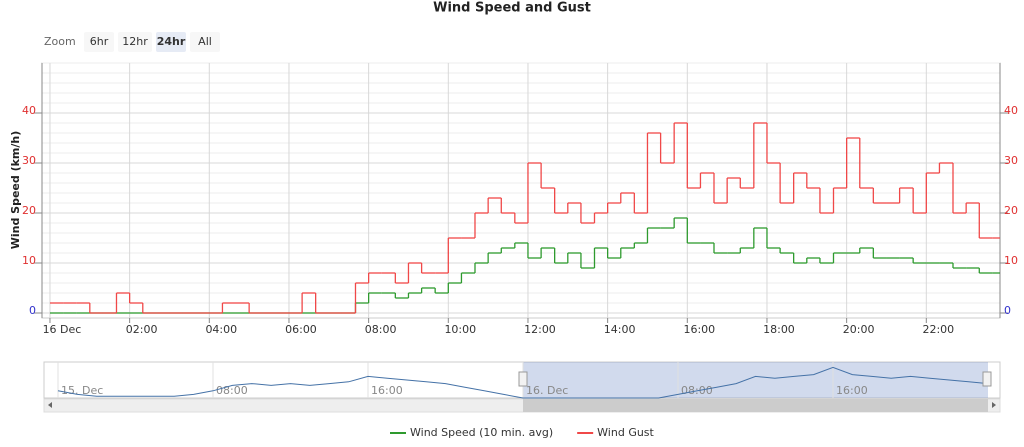  I want to click on legend: Wind Speed (10 min. avg) Wind Gust, so click(522, 432).